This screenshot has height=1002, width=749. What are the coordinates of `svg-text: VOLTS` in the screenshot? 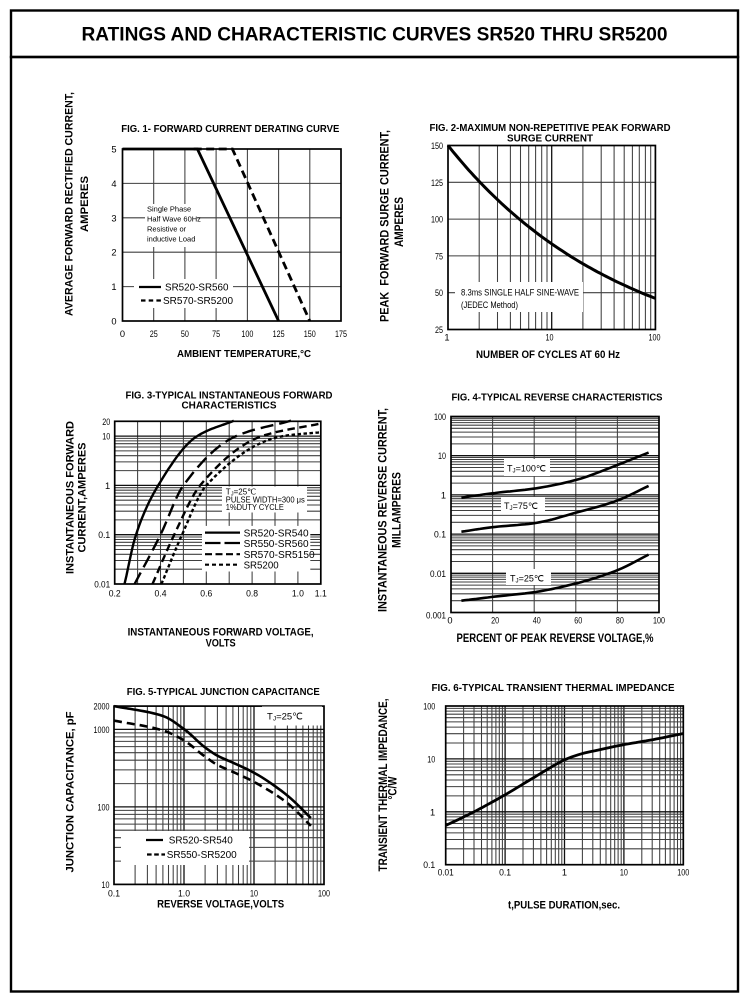 It's located at (221, 644).